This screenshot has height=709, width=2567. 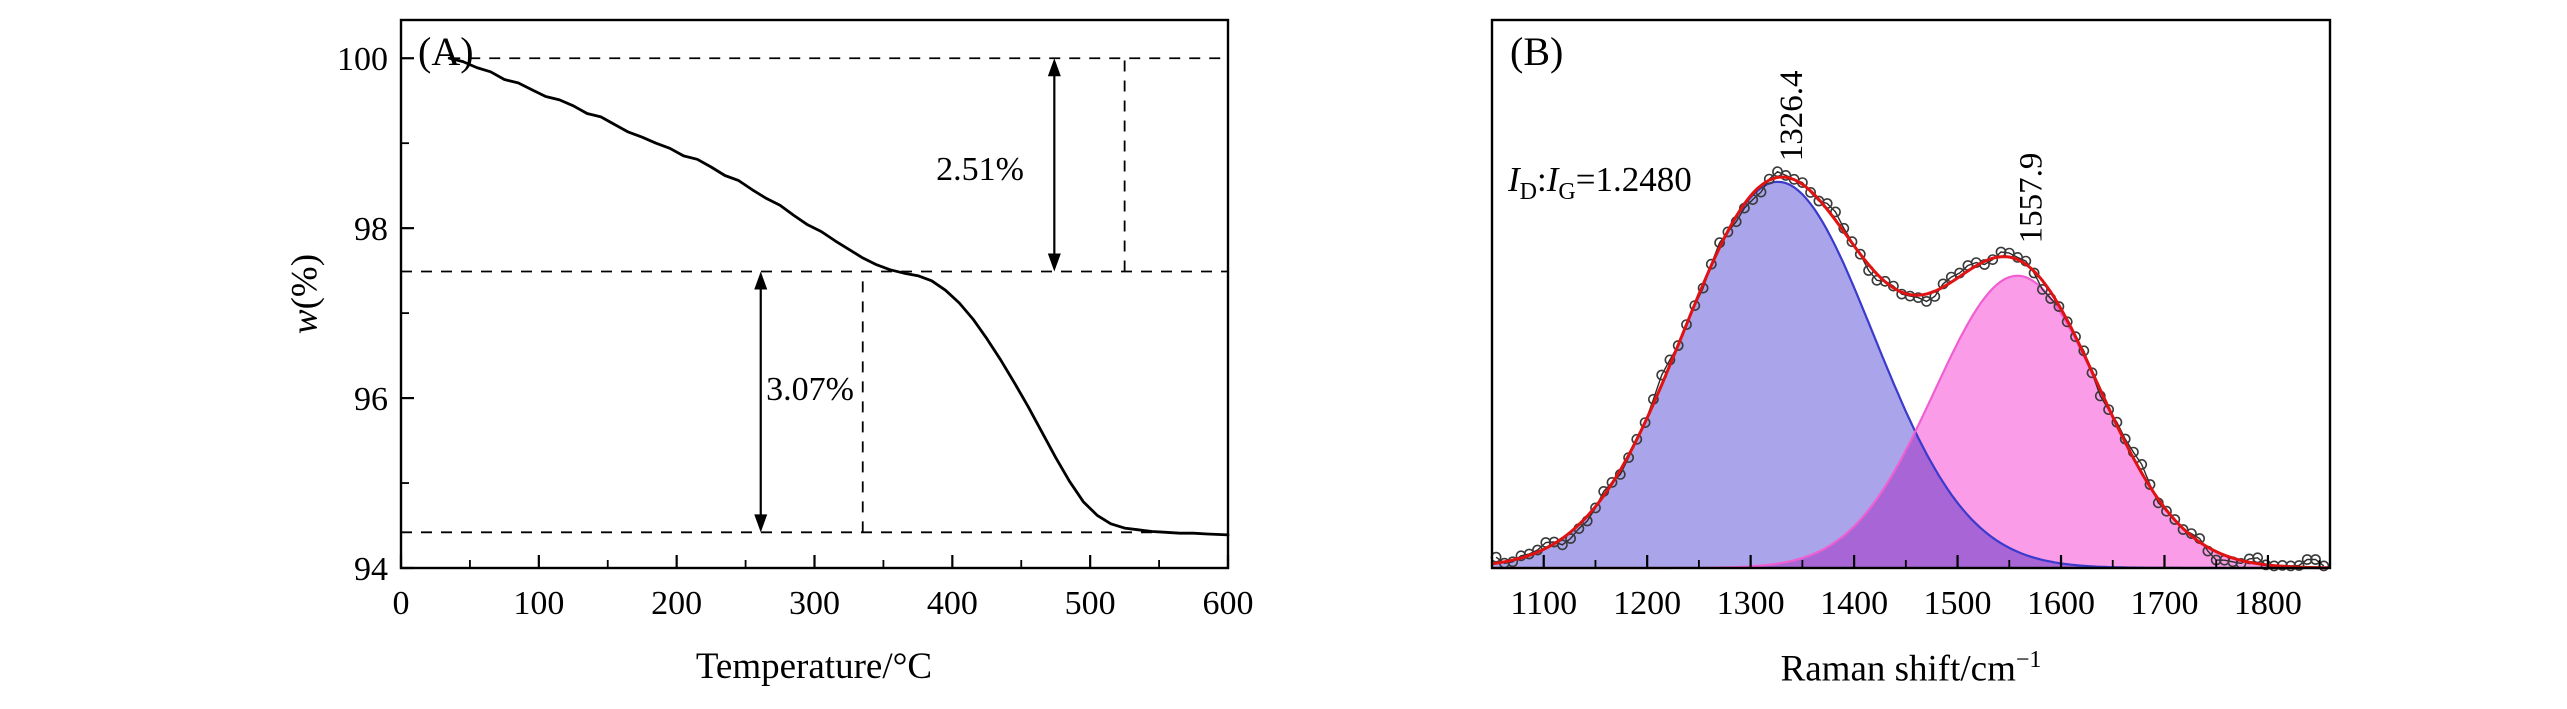 What do you see at coordinates (1792, 116) in the screenshot?
I see `peak-position-label: 1326.4` at bounding box center [1792, 116].